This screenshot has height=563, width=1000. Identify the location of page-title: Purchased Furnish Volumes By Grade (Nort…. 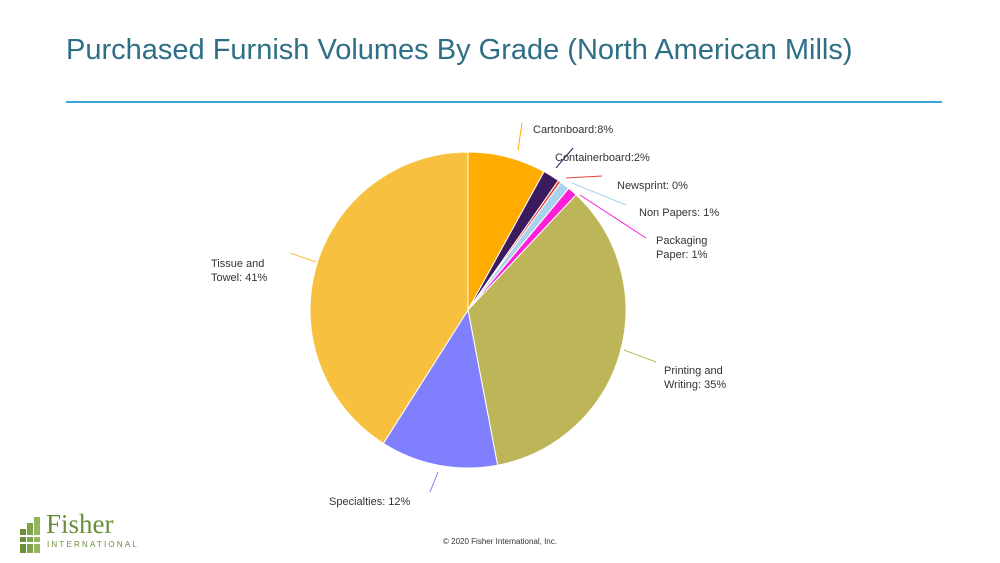
(459, 50).